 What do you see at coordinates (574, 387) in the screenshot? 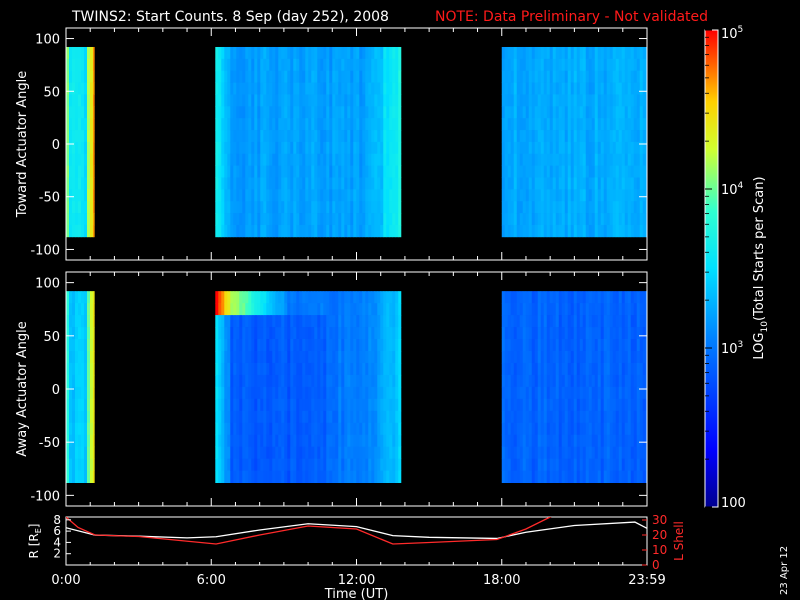
I see `data-interval` at bounding box center [574, 387].